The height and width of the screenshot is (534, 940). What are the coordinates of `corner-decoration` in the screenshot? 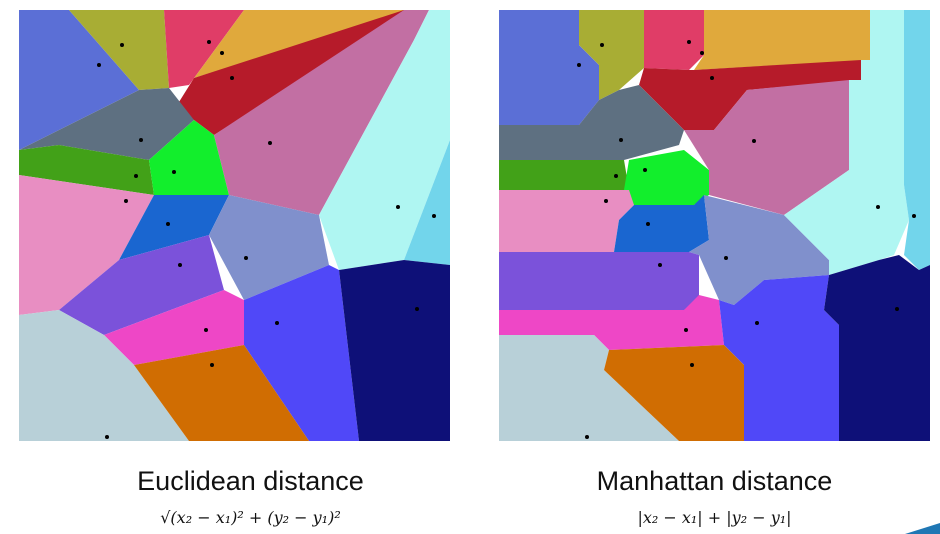 It's located at (922, 528).